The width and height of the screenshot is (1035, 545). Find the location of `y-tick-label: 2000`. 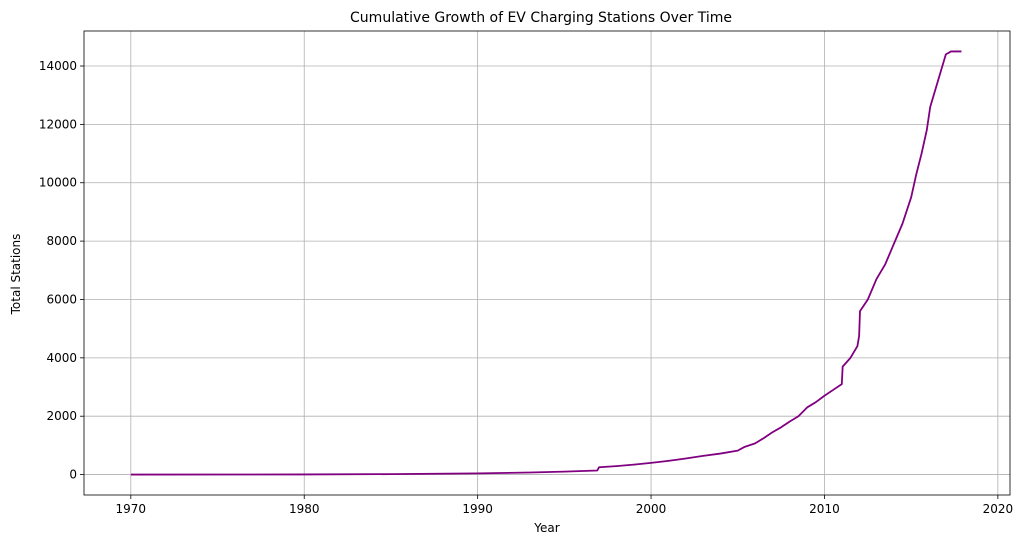

y-tick-label: 2000 is located at coordinates (61, 416).